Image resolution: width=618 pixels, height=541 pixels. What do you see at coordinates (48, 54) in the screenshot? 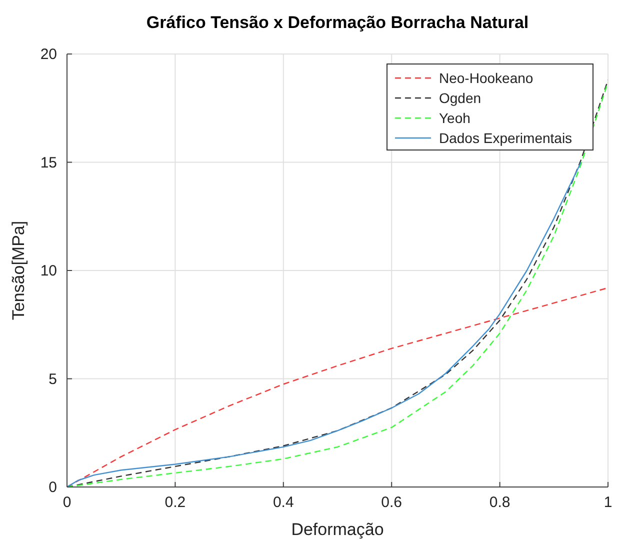
I see `y-tick-label: 20` at bounding box center [48, 54].